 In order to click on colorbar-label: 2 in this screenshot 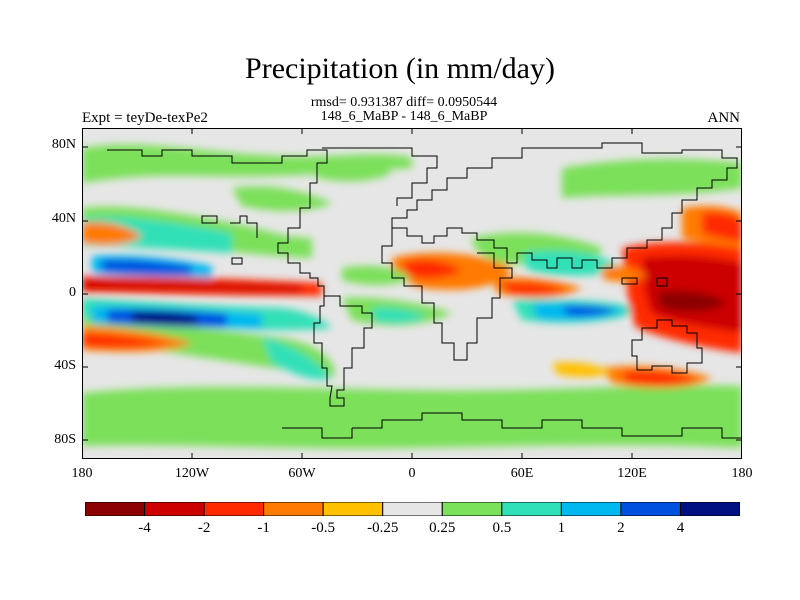, I will do `click(621, 528)`.